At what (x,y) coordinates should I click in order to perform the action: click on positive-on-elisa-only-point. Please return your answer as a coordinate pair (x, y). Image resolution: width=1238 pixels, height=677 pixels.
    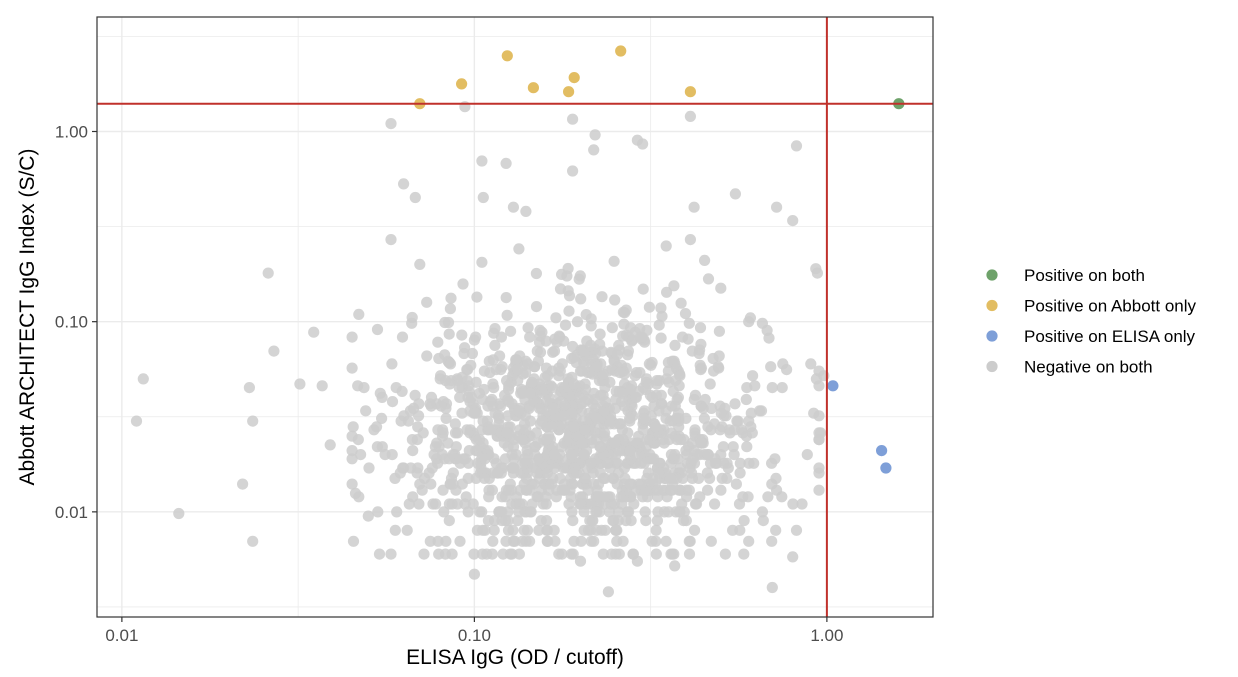
    Looking at the image, I should click on (882, 451).